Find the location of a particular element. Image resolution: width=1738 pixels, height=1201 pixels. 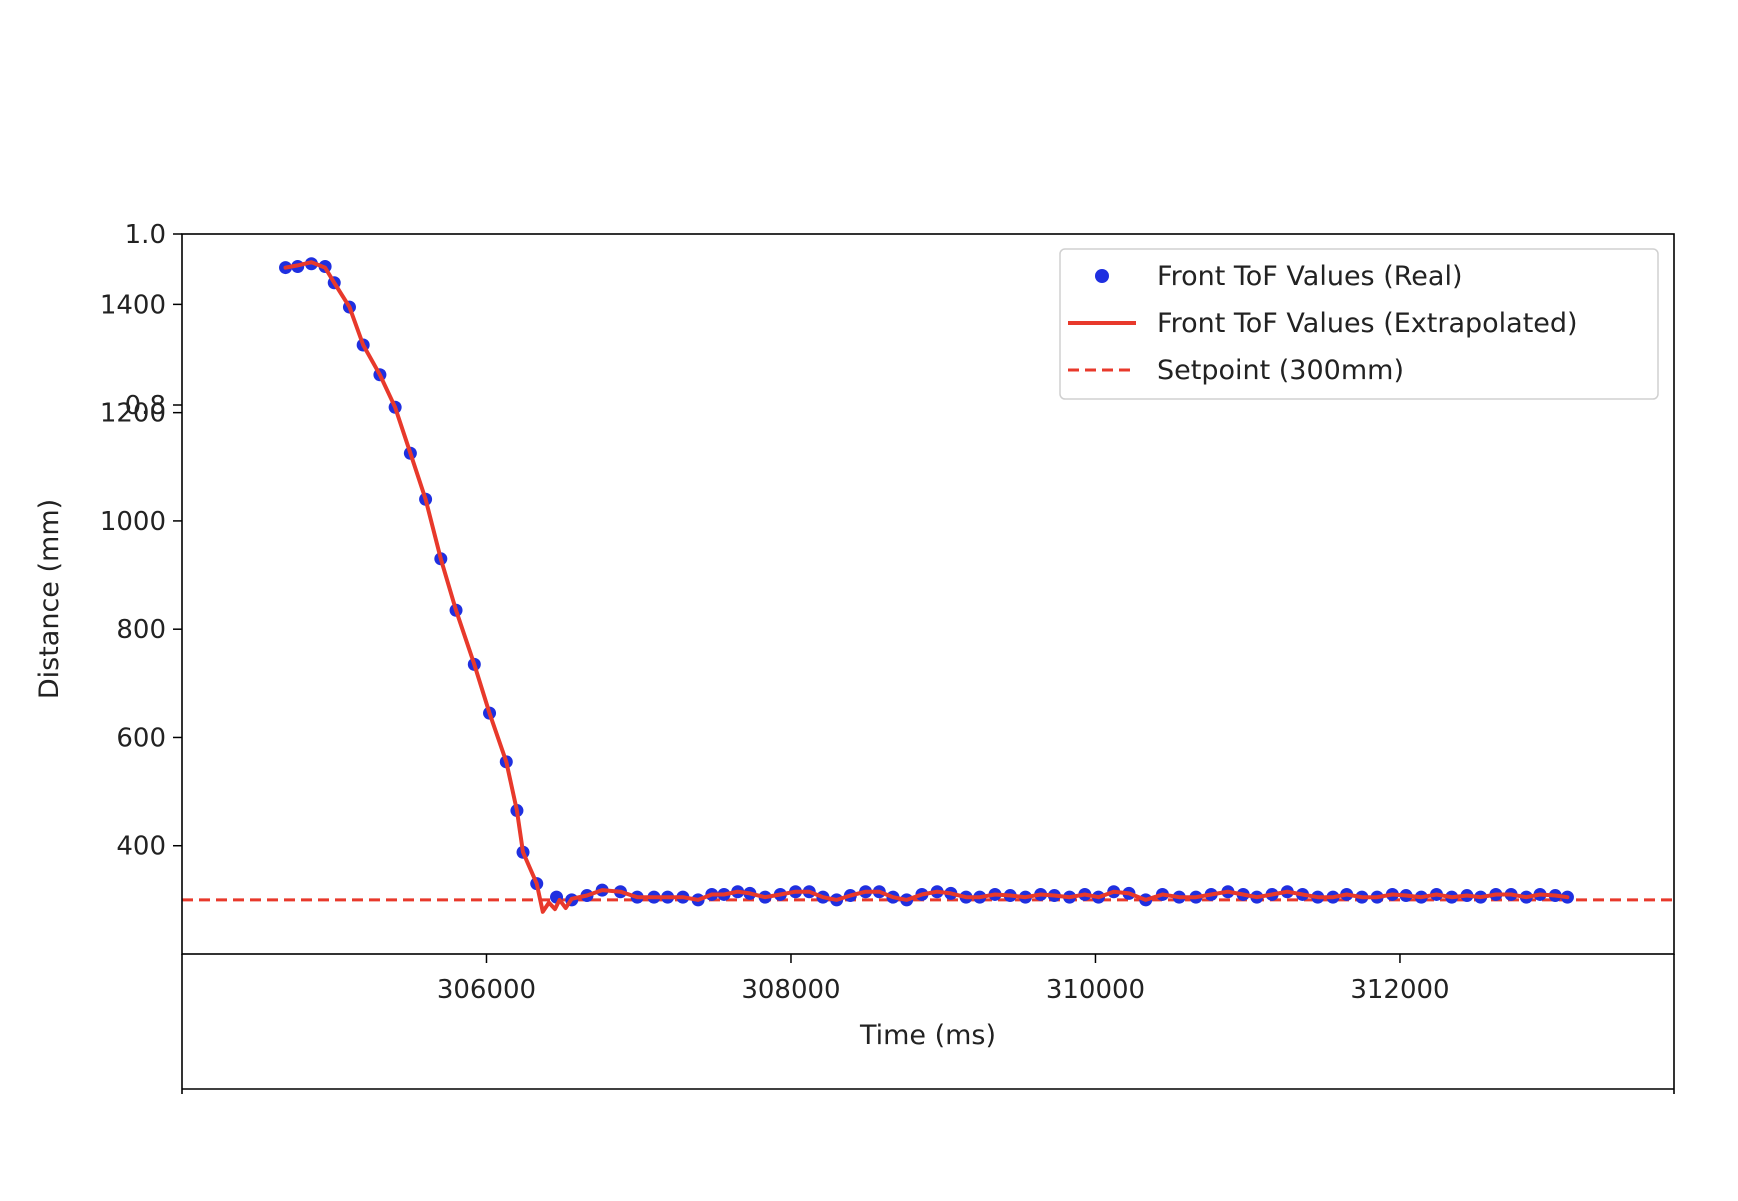

secondary-y-axis-ticks: 0.8 1.0 is located at coordinates (153, 320).